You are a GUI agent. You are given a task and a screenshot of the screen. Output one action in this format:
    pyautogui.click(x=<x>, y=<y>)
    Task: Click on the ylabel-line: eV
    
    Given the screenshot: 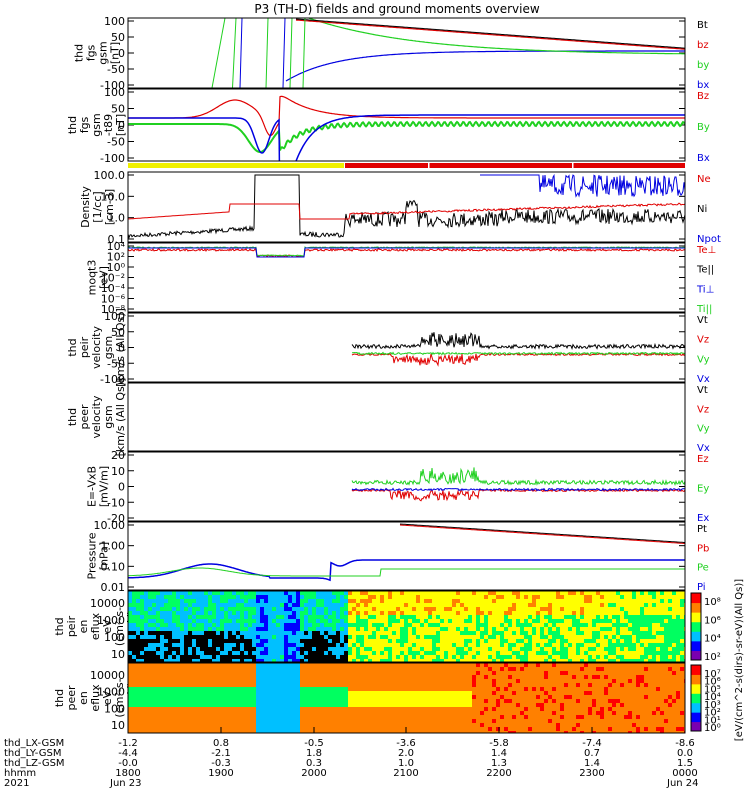 What is the action you would take?
    pyautogui.click(x=107, y=626)
    